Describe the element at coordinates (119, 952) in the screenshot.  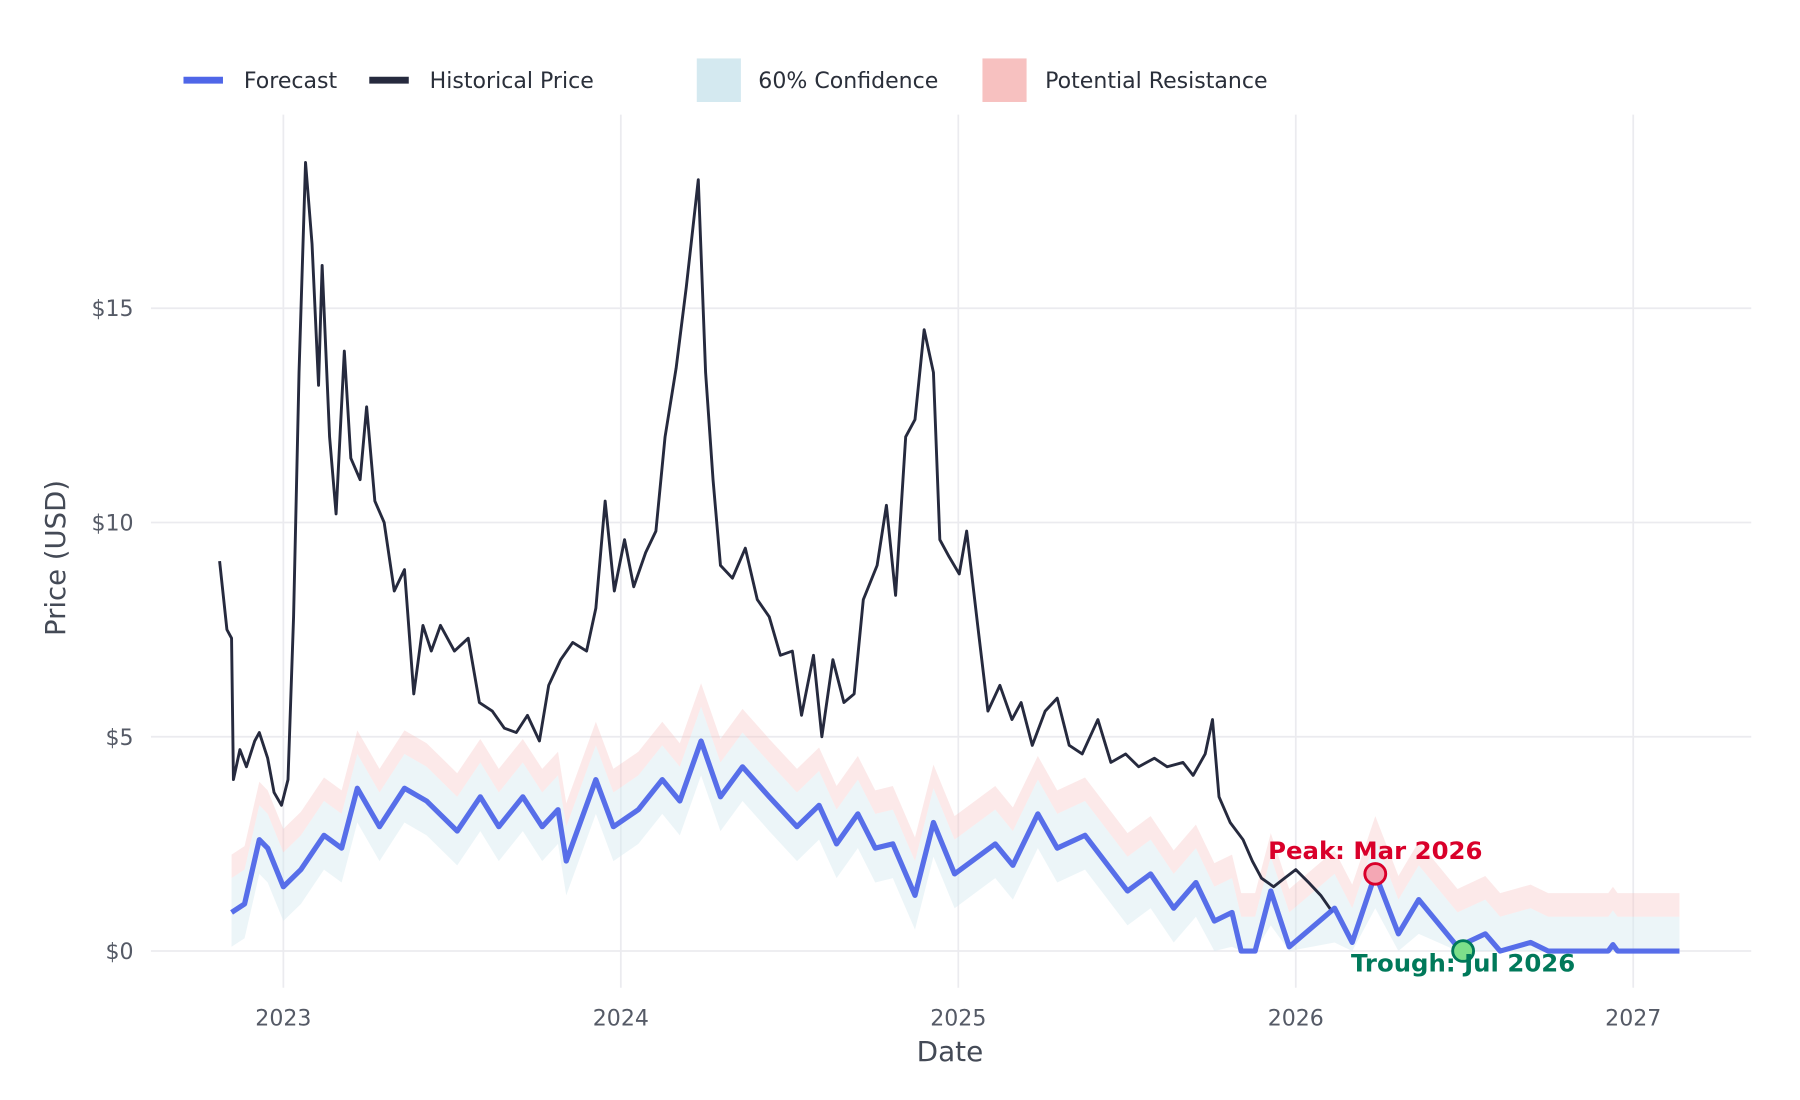
I see `y-tick-label: $0` at that location.